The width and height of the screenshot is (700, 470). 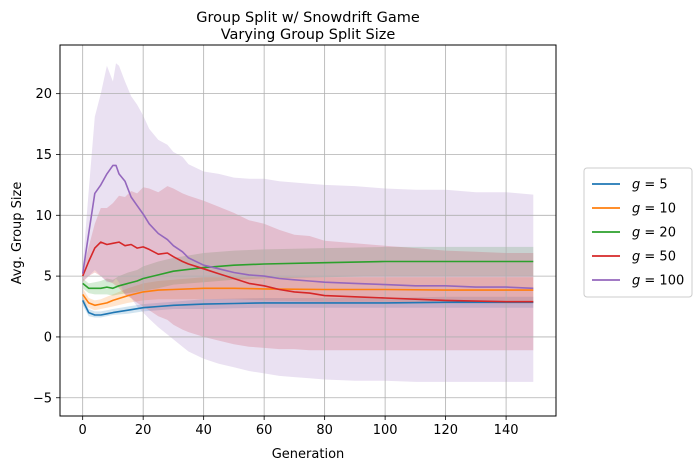 I want to click on legend-entry: g = 20, so click(x=654, y=233).